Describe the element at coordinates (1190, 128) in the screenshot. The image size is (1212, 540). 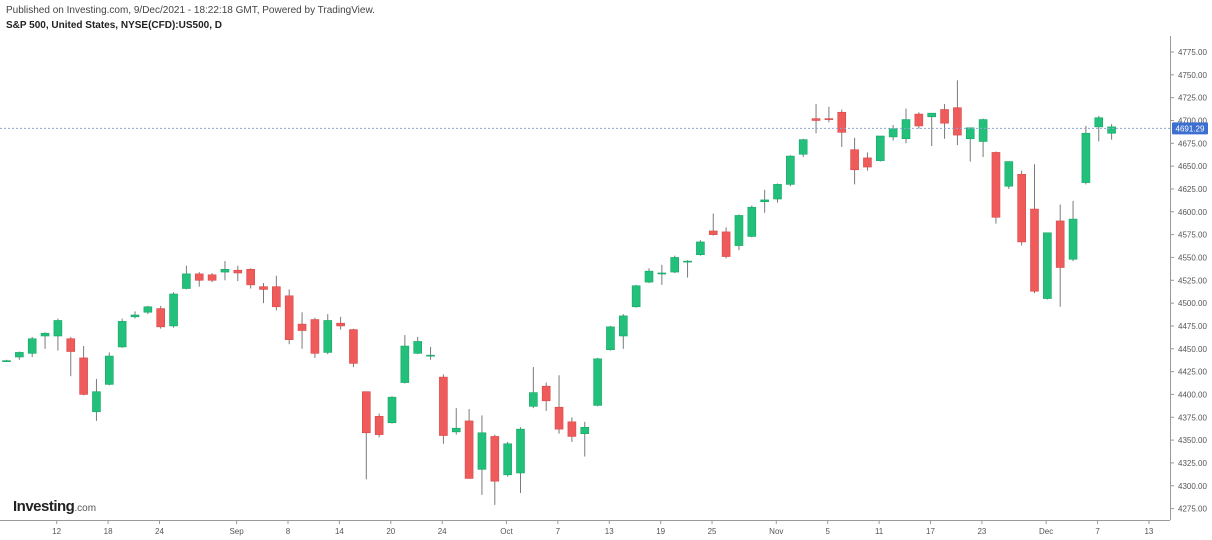
I see `last-price-label: 4691.29` at that location.